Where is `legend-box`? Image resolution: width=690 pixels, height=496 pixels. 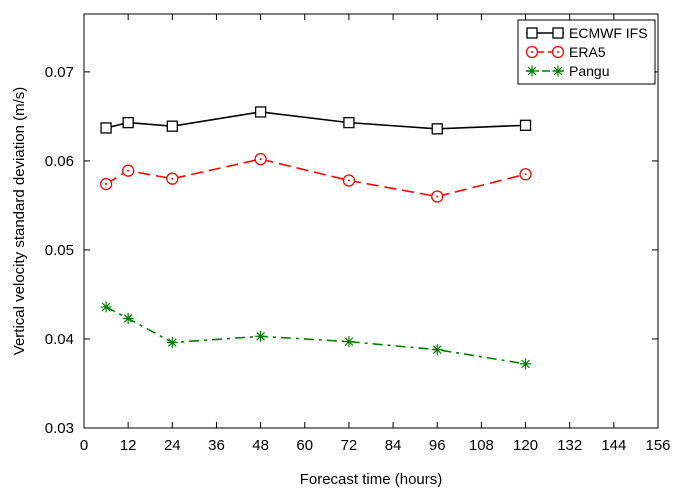 legend-box is located at coordinates (586, 52).